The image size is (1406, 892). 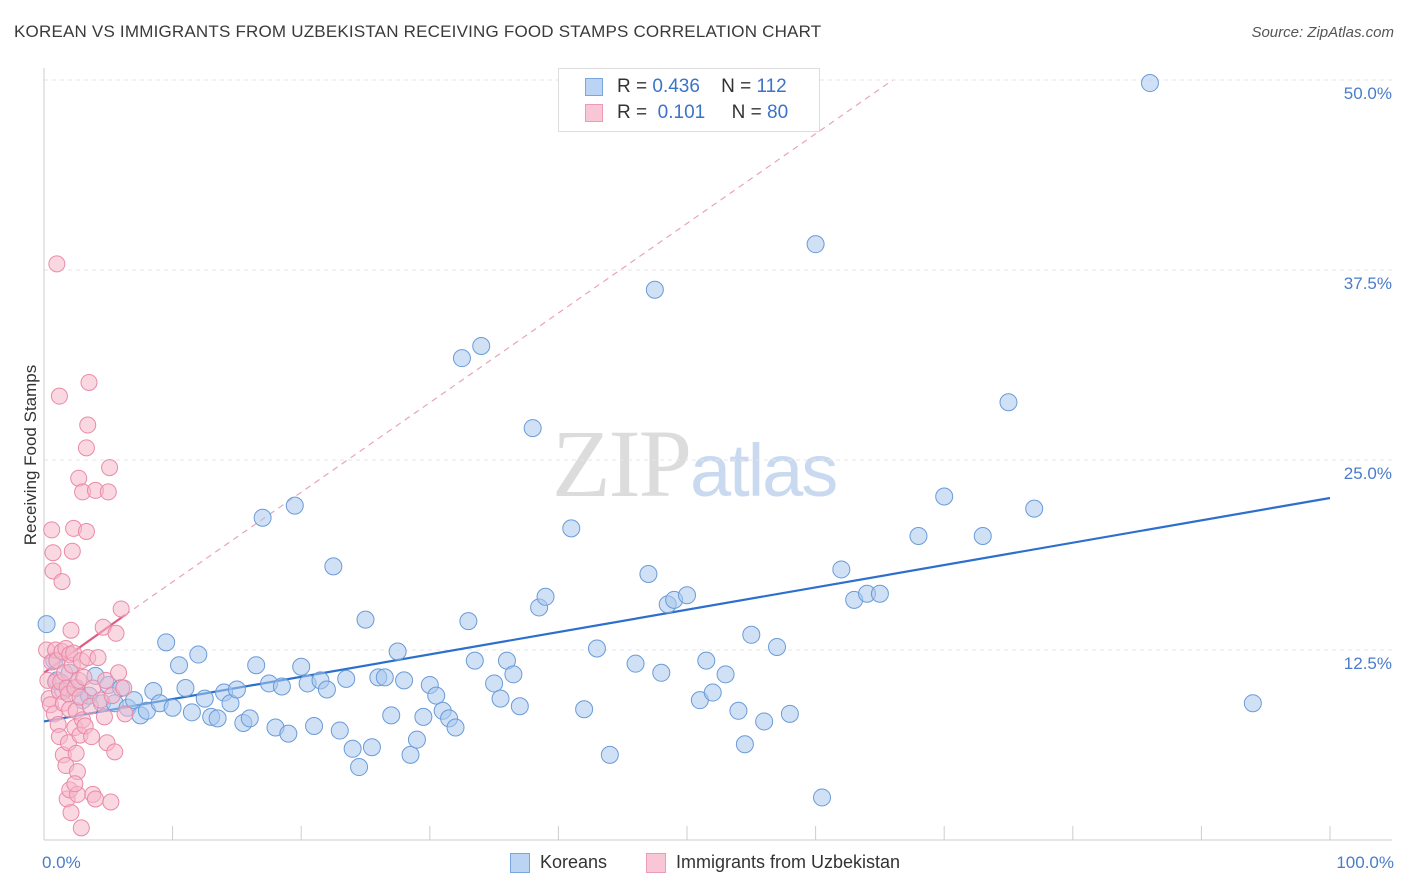 What do you see at coordinates (676, 86) in the screenshot?
I see `legend-r-value-koreans: 0.436` at bounding box center [676, 86].